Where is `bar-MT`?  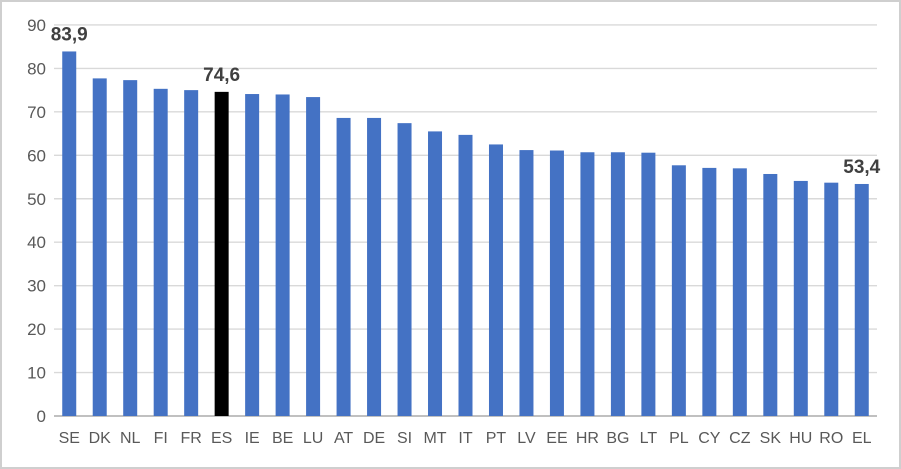 bar-MT is located at coordinates (435, 273).